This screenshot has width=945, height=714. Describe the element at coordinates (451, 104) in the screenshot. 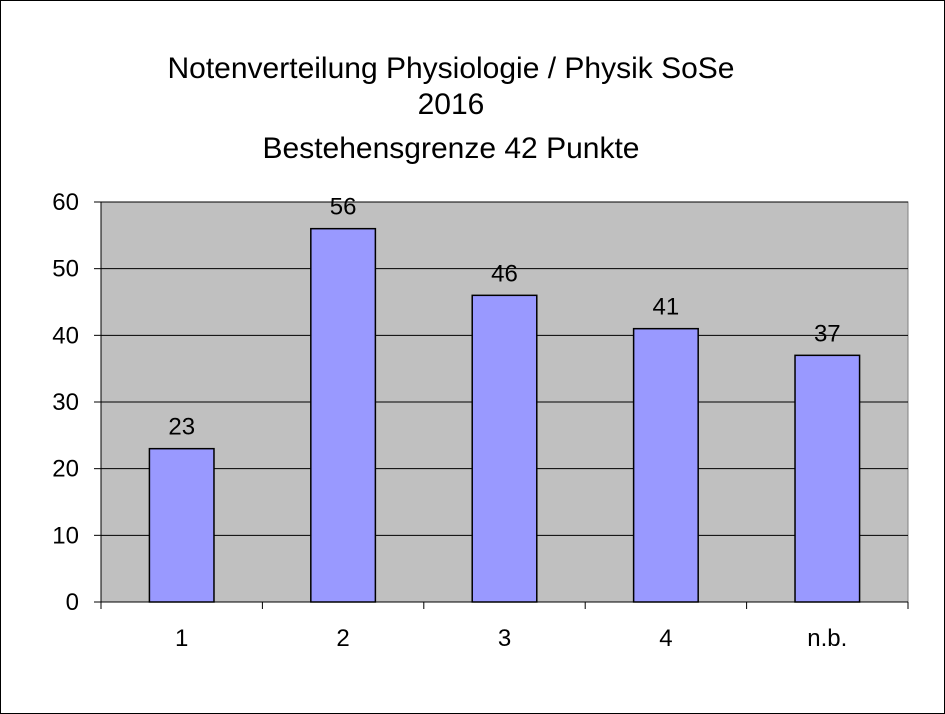

I see `chart-title-line-2: 2016` at that location.